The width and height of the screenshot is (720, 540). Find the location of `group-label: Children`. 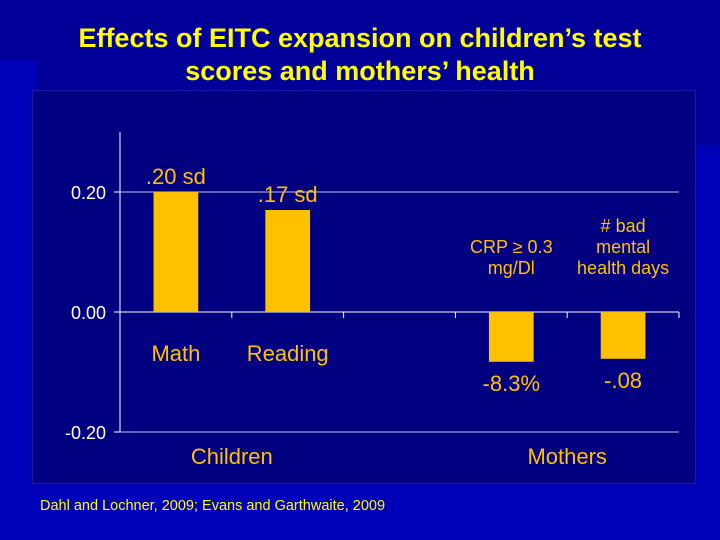

group-label: Children is located at coordinates (232, 456).